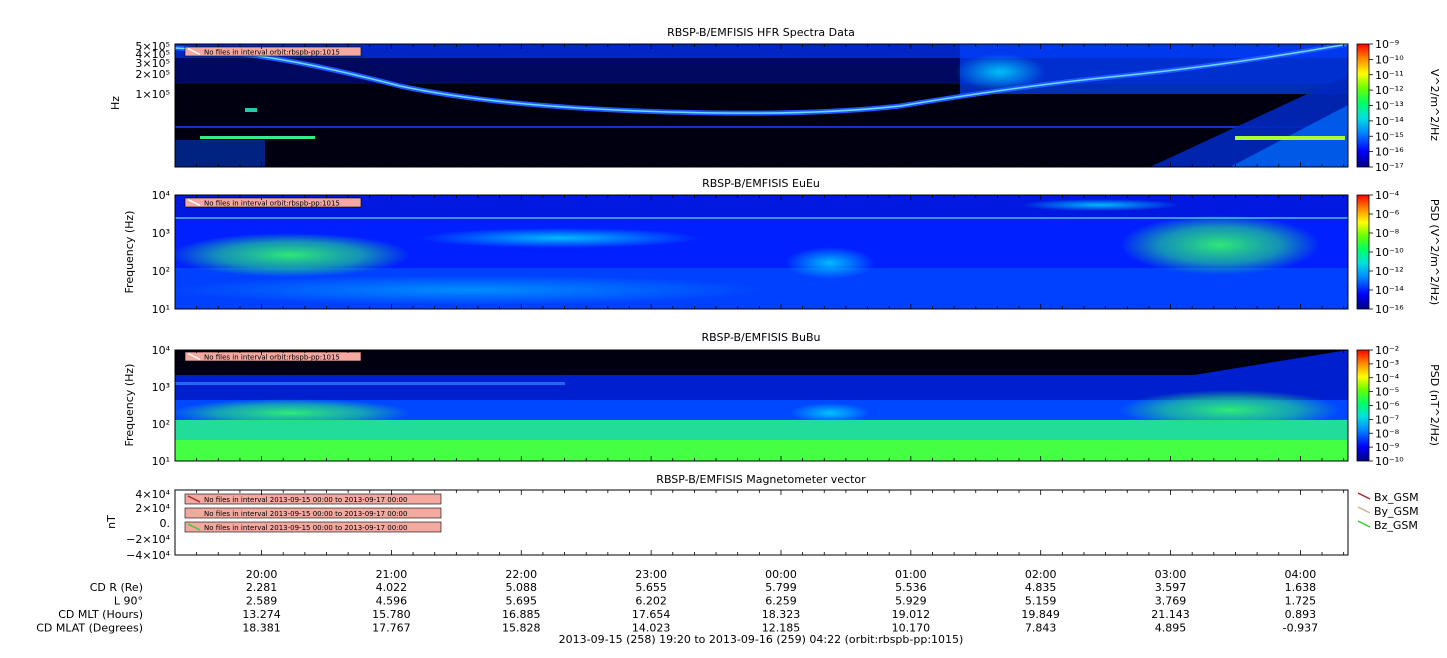 The width and height of the screenshot is (1447, 658). Describe the element at coordinates (1396, 511) in the screenshot. I see `svg-text: By_GSM` at that location.